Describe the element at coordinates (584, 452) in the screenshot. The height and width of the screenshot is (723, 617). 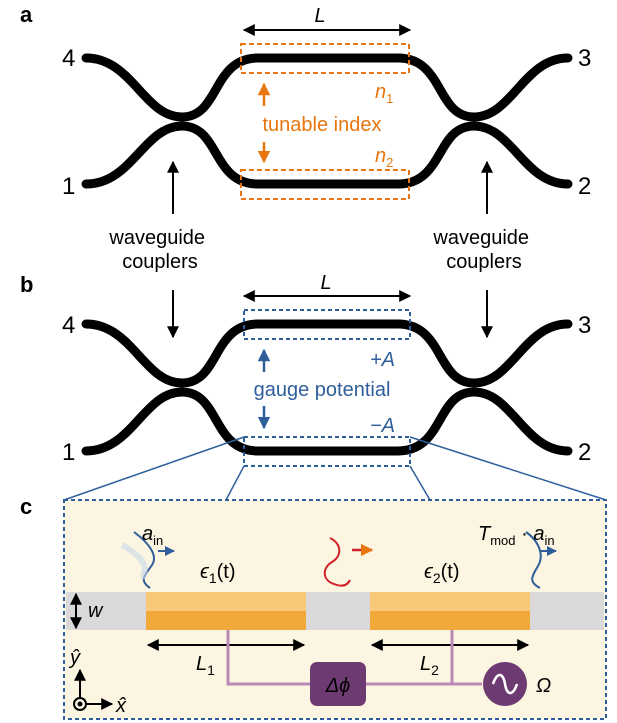
I see `port-2-b: 2` at that location.